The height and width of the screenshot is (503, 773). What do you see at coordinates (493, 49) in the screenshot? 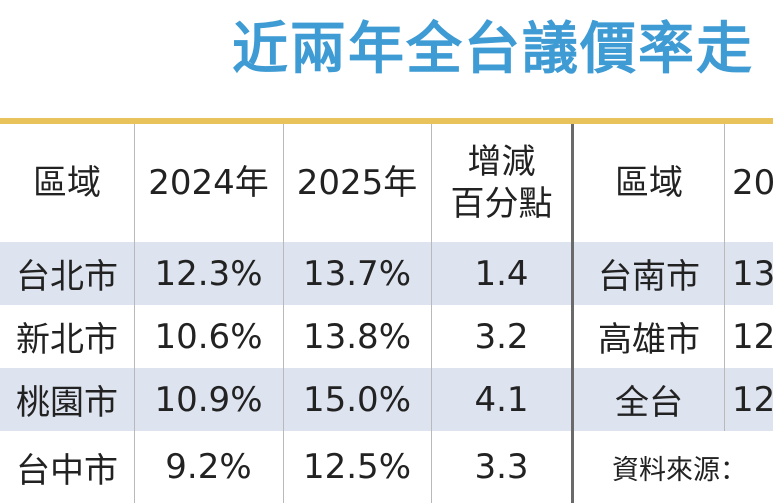
I see `chart-title: 近兩年全台議價率走` at bounding box center [493, 49].